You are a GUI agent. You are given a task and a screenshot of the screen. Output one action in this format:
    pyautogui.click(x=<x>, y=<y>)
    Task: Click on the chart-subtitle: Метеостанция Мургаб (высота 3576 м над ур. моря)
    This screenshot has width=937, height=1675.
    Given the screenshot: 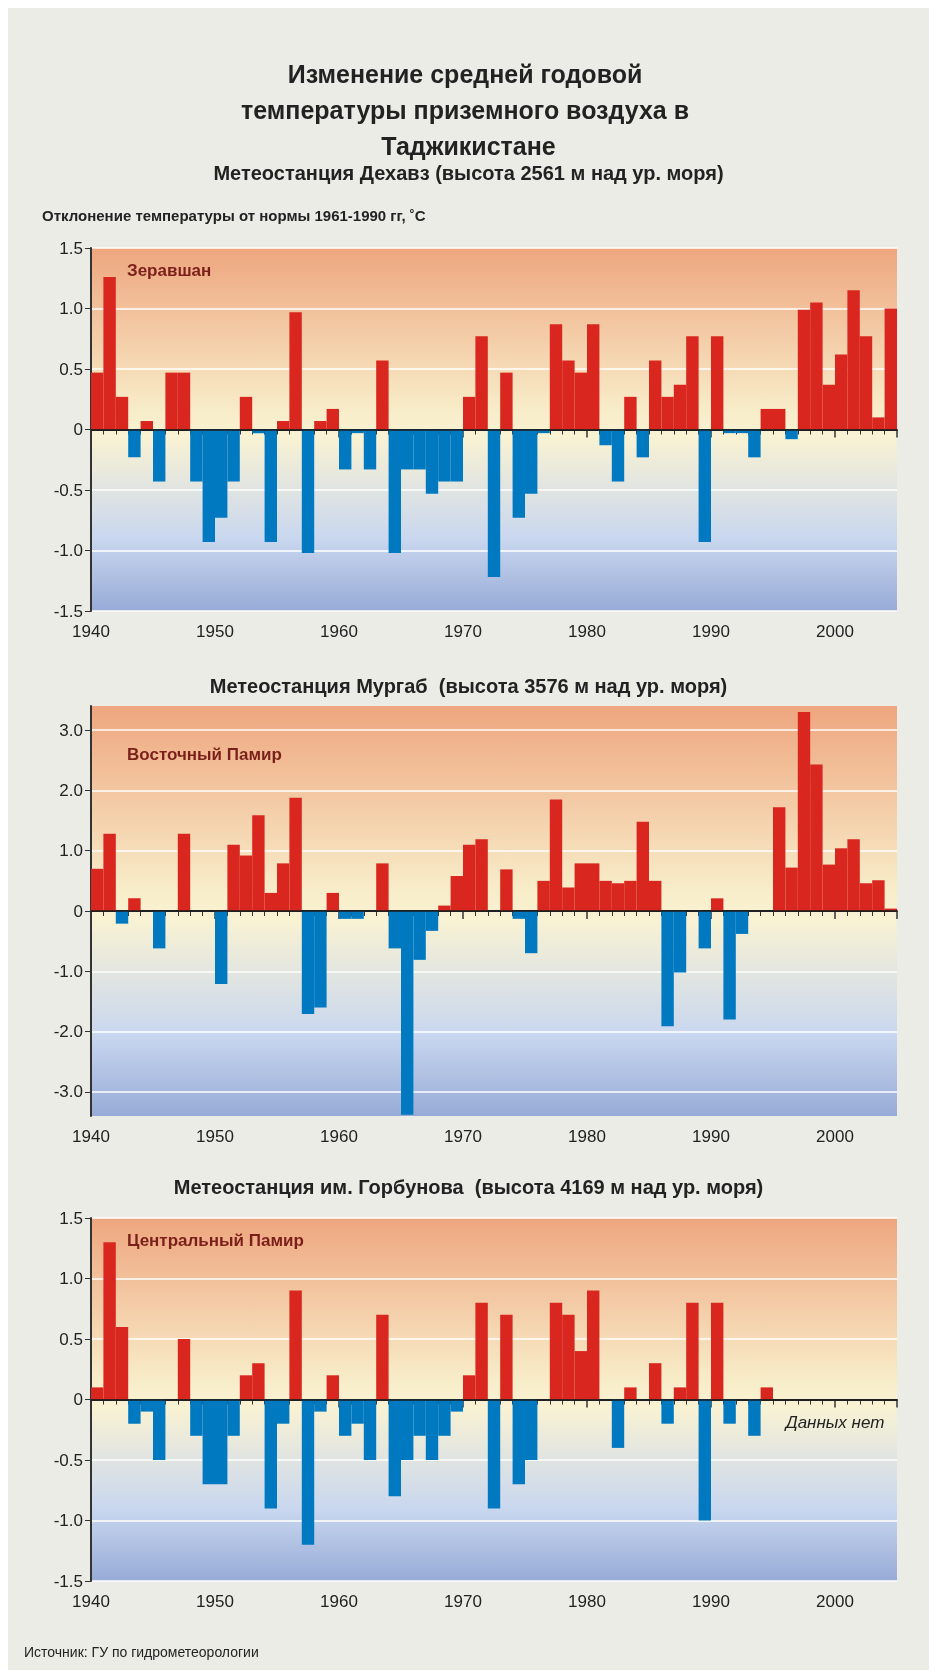 What is the action you would take?
    pyautogui.click(x=468, y=686)
    